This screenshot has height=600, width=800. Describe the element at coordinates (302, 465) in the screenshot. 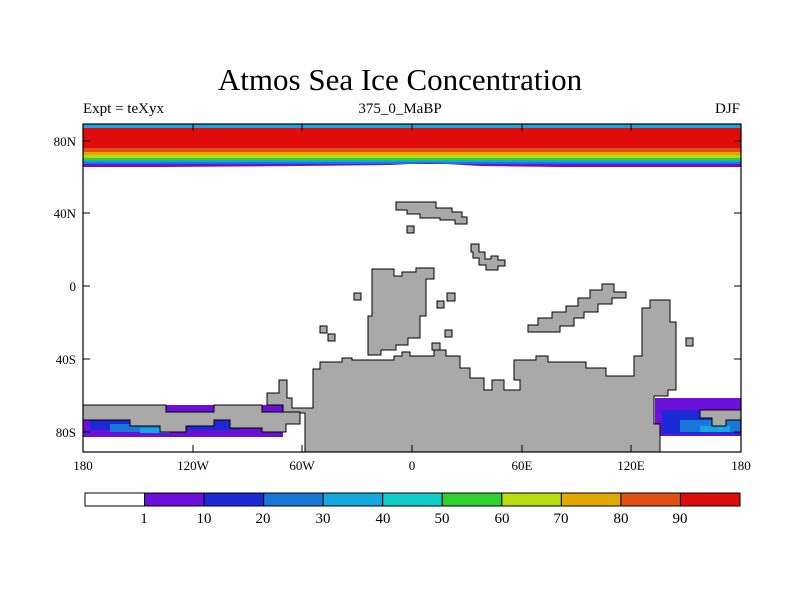

I see `lon-tick-label: 60W` at that location.